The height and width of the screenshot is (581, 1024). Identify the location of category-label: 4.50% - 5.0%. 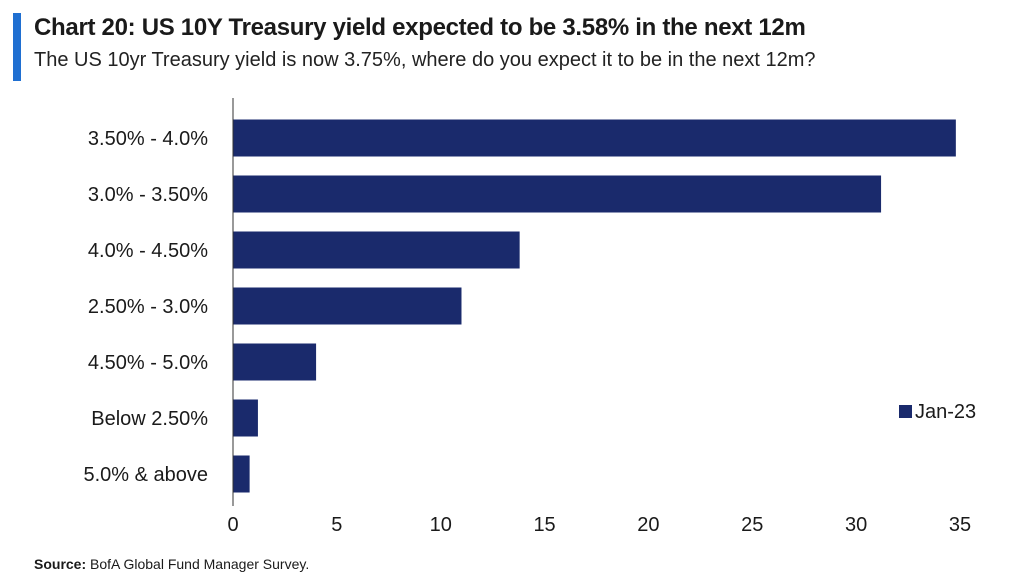
(148, 363).